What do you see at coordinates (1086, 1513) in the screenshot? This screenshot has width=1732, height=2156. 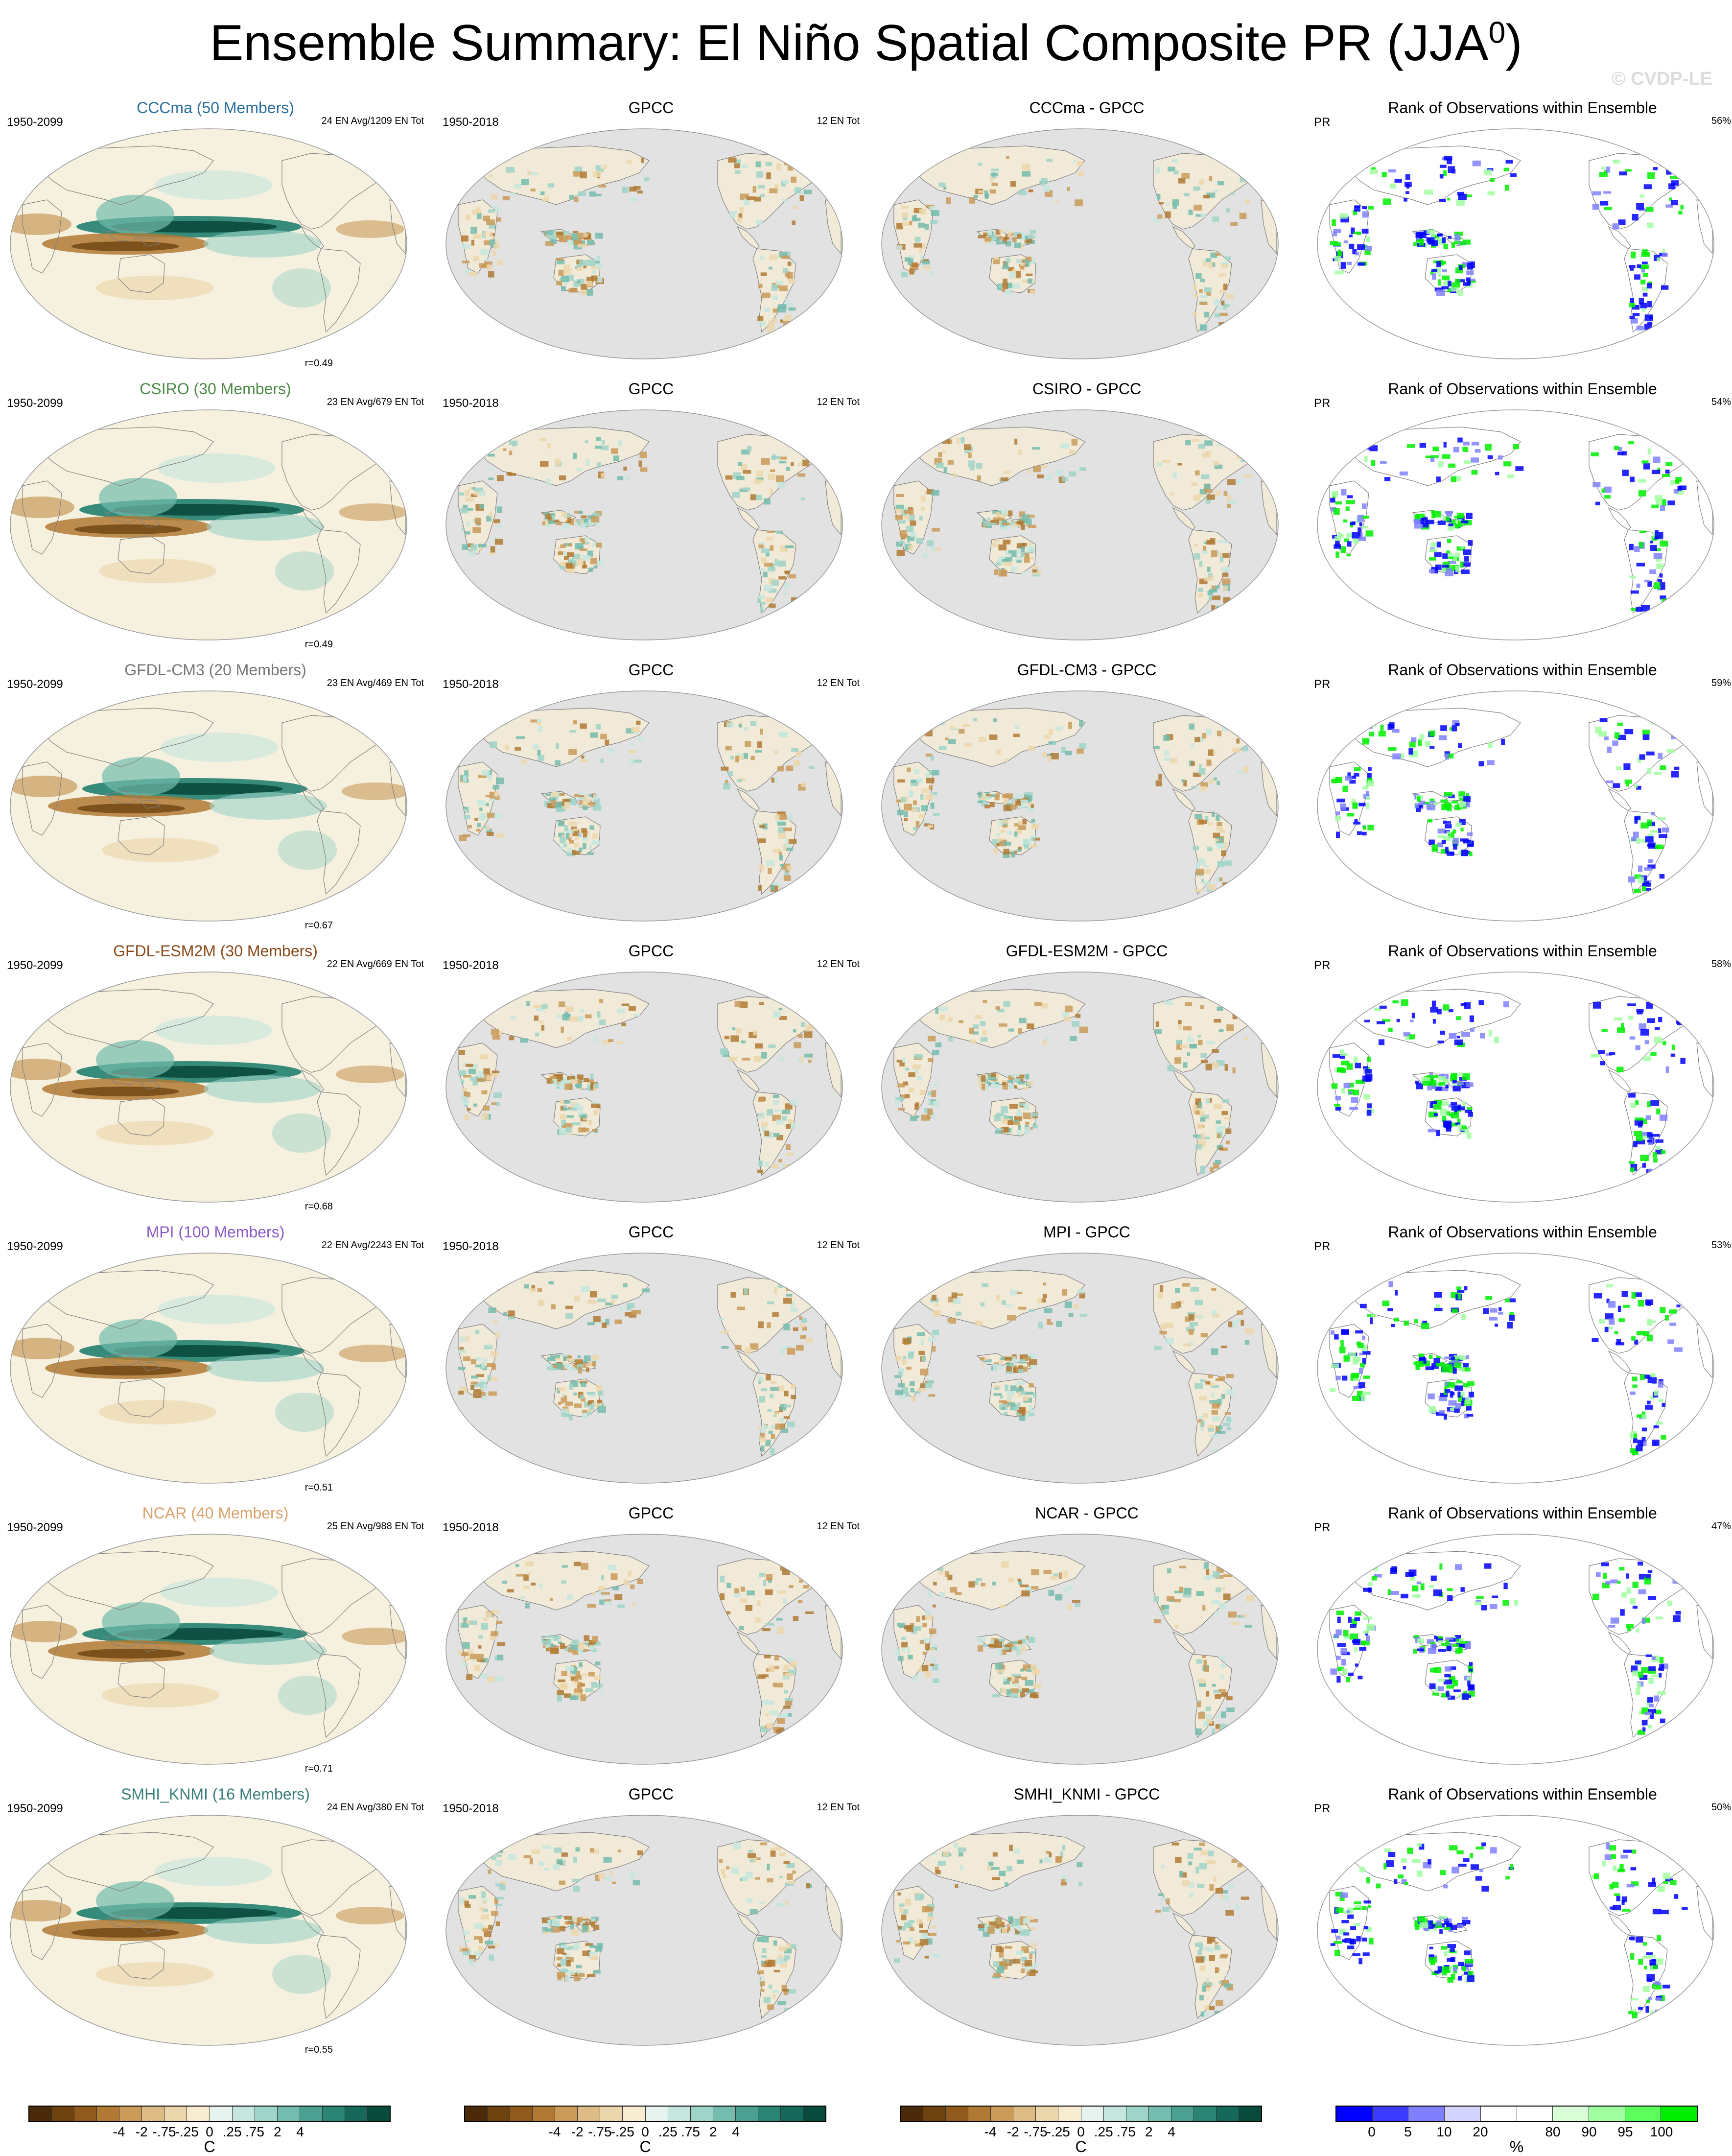 I see `diff-panel-title: NCAR - GPCC` at bounding box center [1086, 1513].